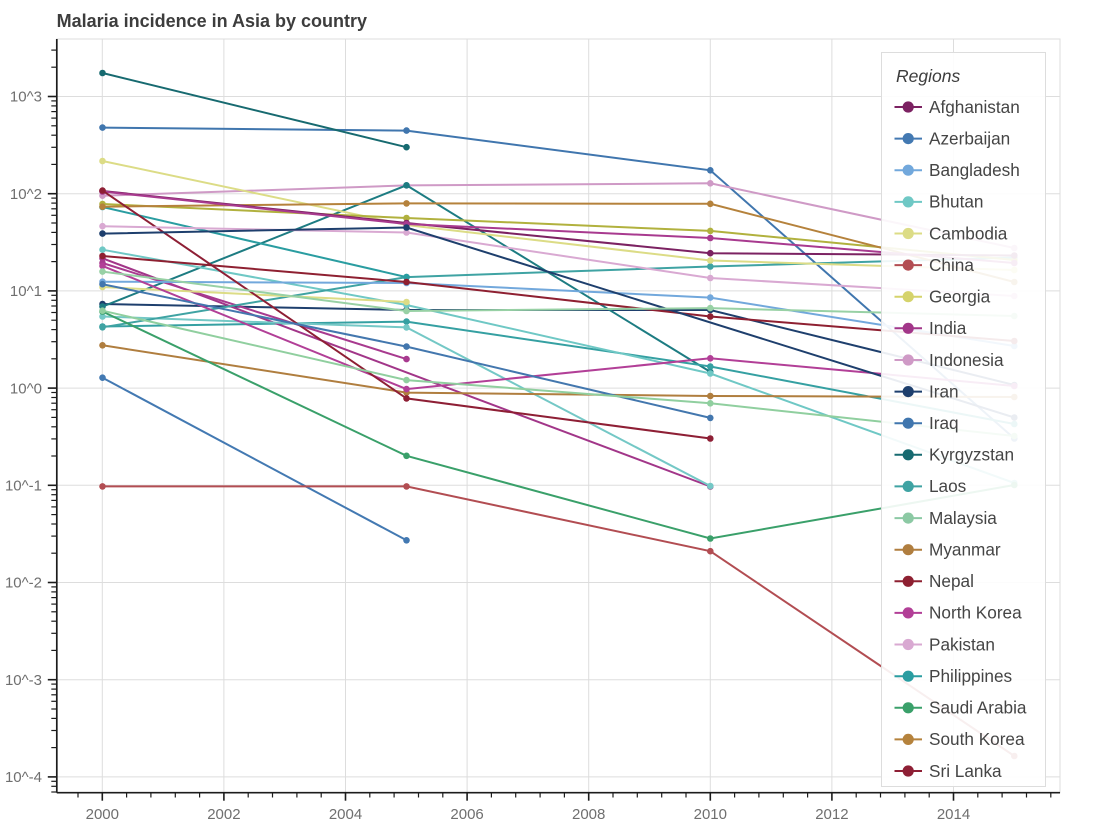  I want to click on svg-text: 10^3, so click(26, 97).